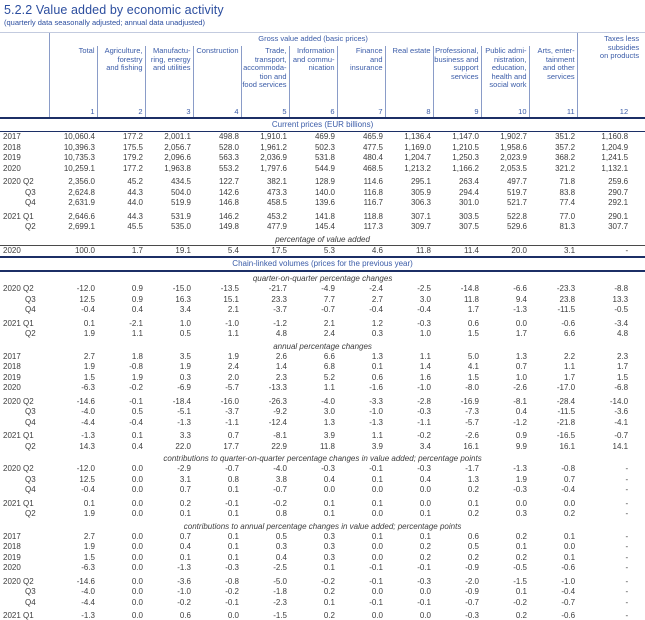 The image size is (645, 620). What do you see at coordinates (566, 387) in the screenshot?
I see `value-cell: -17.0` at bounding box center [566, 387].